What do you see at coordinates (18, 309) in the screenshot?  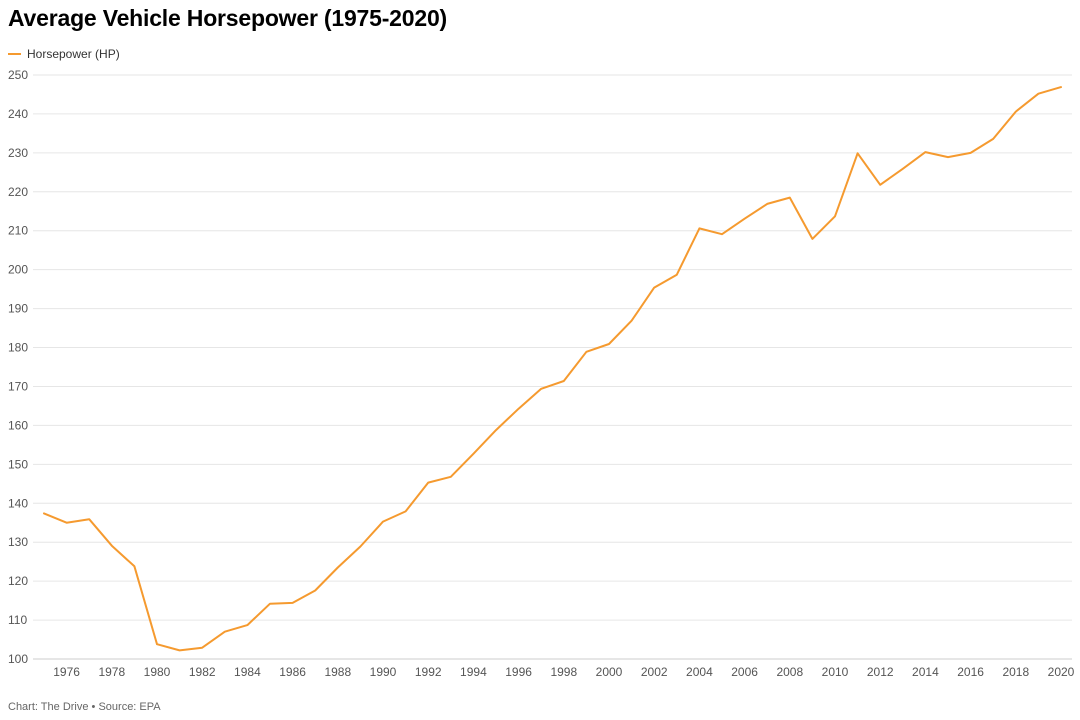 I see `y-tick-label: 190` at bounding box center [18, 309].